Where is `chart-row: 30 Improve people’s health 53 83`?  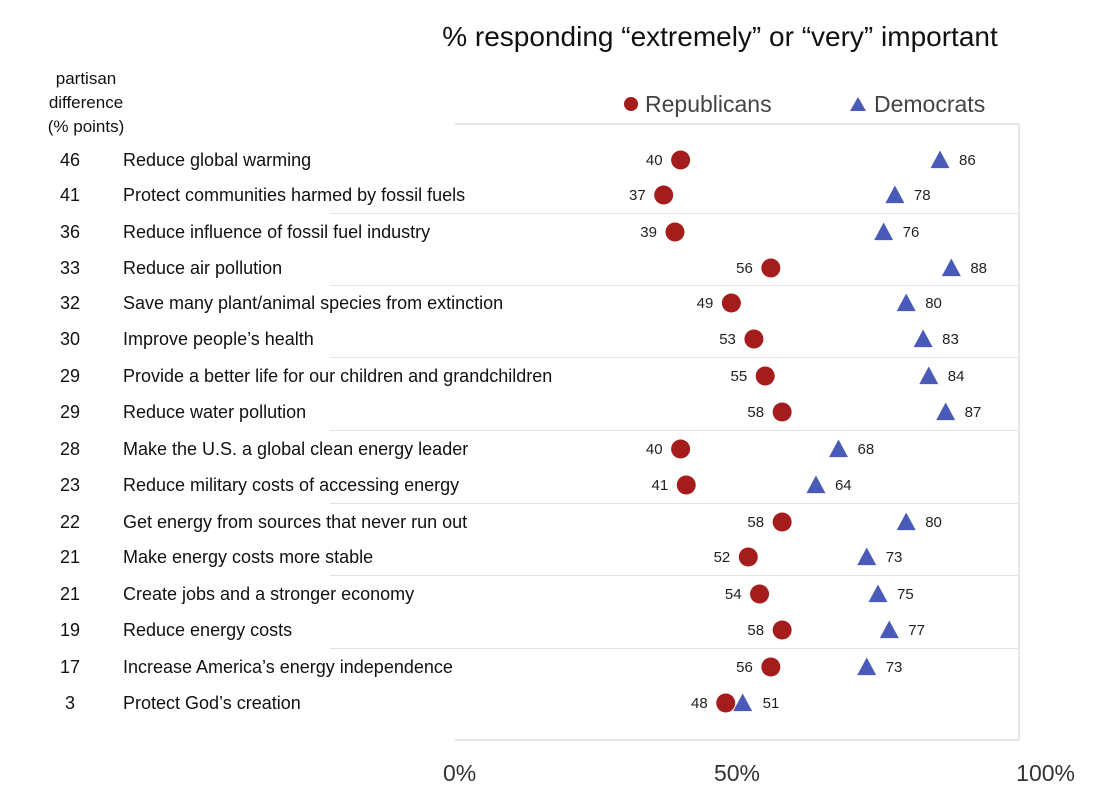
chart-row: 30 Improve people’s health 53 83 is located at coordinates (509, 339).